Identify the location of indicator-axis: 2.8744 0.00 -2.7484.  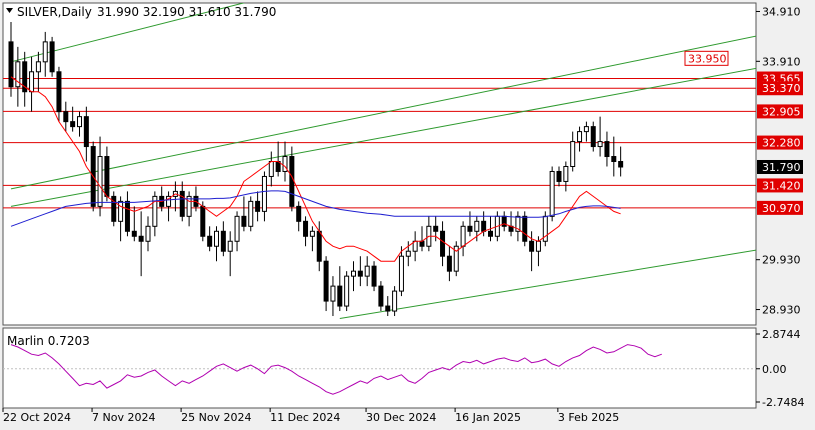
(780, 368).